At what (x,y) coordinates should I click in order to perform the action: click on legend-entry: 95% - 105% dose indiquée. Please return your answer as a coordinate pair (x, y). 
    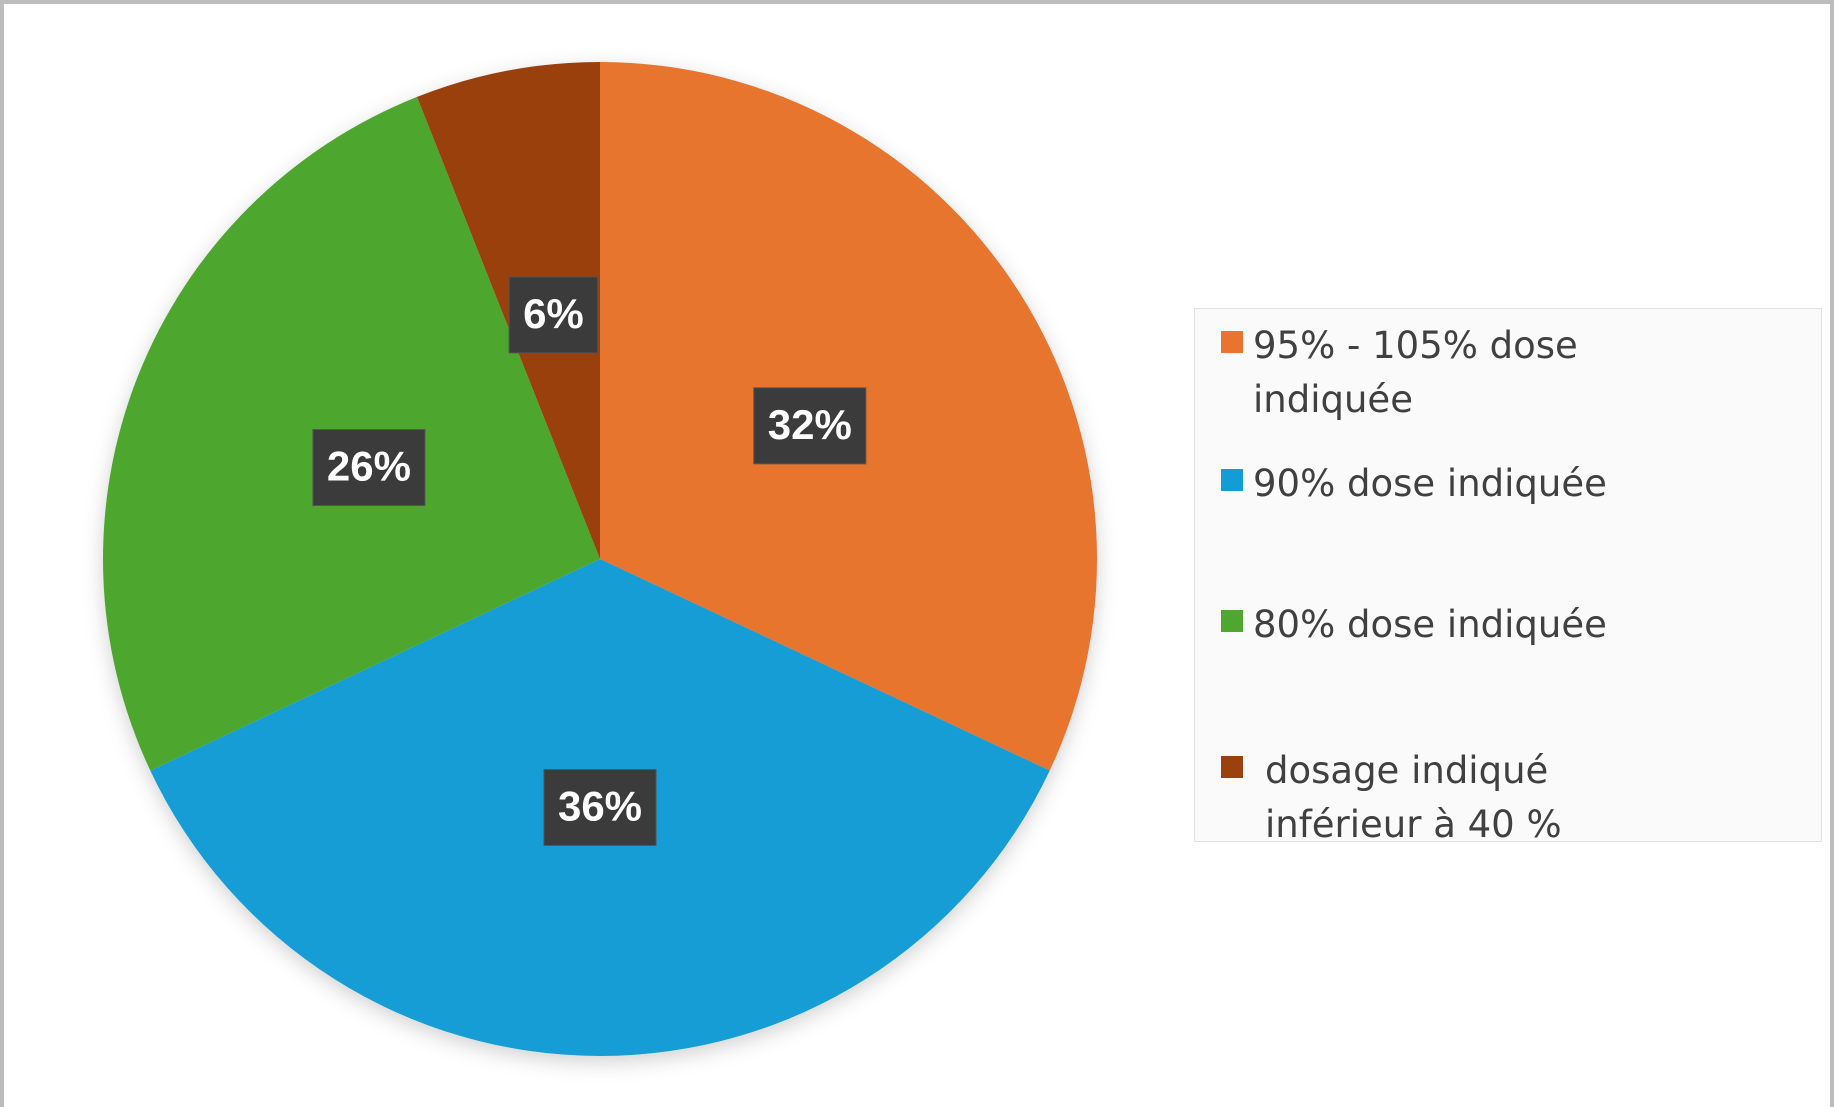
    Looking at the image, I should click on (1477, 373).